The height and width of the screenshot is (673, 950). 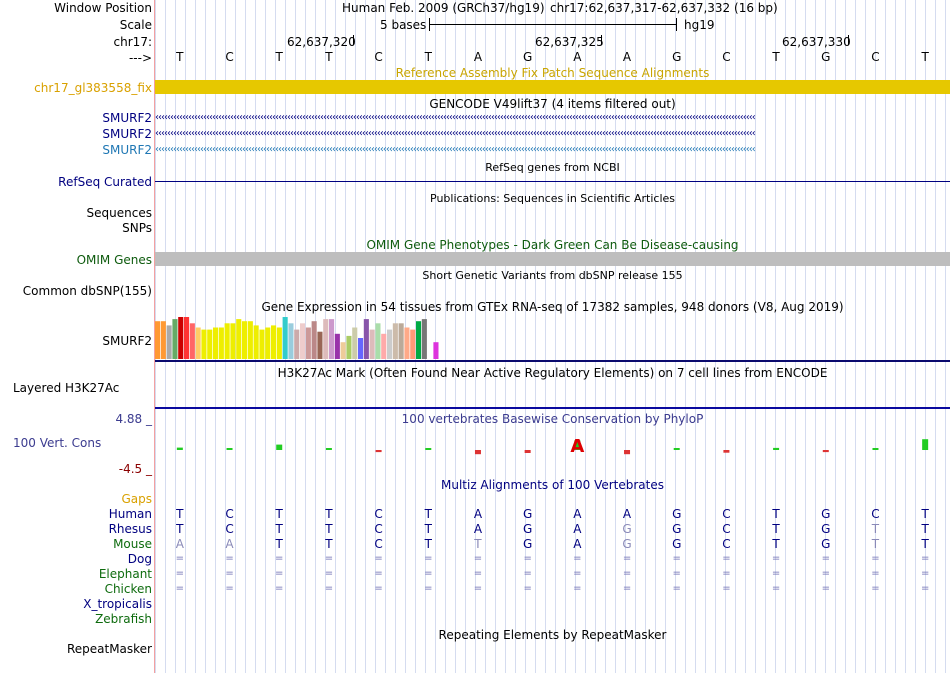 I want to click on gencode-gene-label-3: SMURF2, so click(x=127, y=150).